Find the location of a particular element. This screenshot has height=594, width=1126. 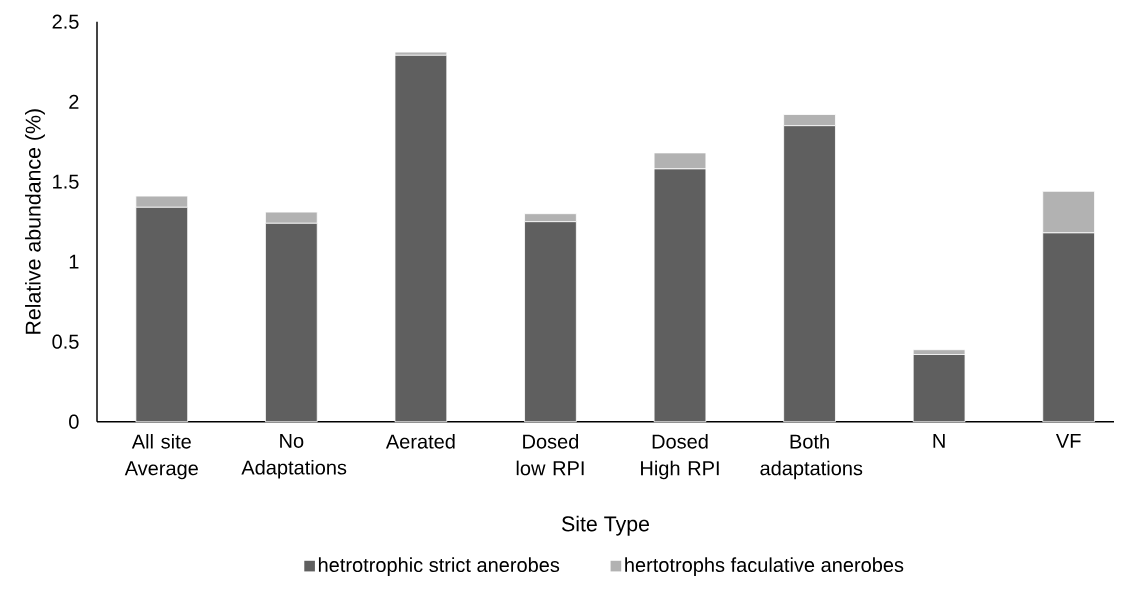

x-tick-label: No Adaptations is located at coordinates (294, 456).